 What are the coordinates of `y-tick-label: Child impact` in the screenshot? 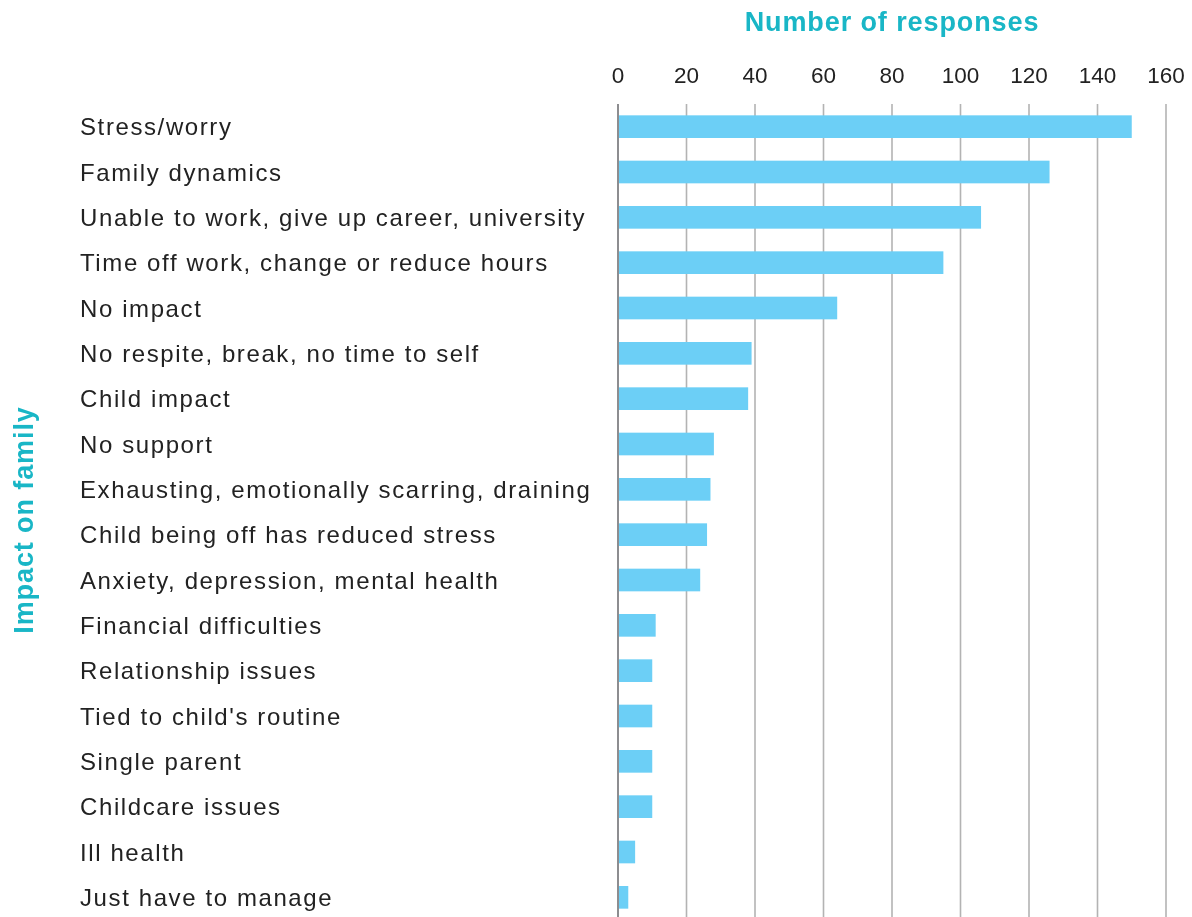 It's located at (156, 399).